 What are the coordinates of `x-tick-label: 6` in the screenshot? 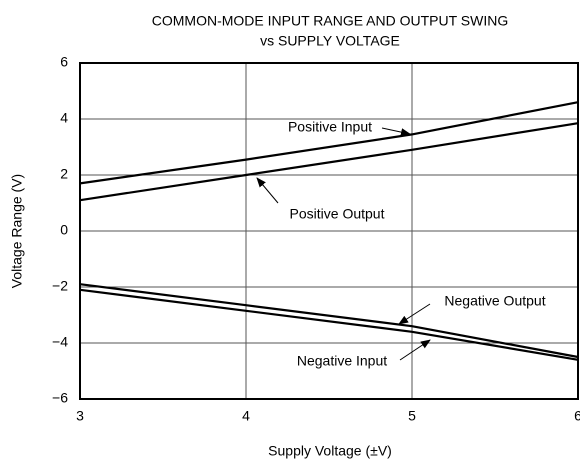 It's located at (577, 416).